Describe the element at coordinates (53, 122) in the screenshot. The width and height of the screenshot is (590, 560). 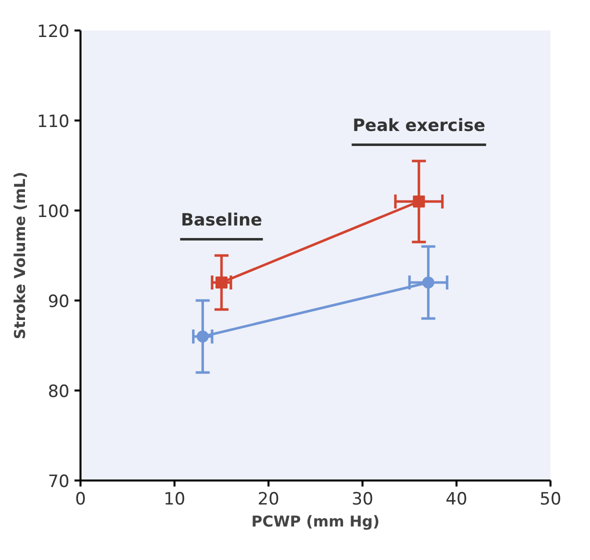
I see `y-tick-label: 110` at that location.